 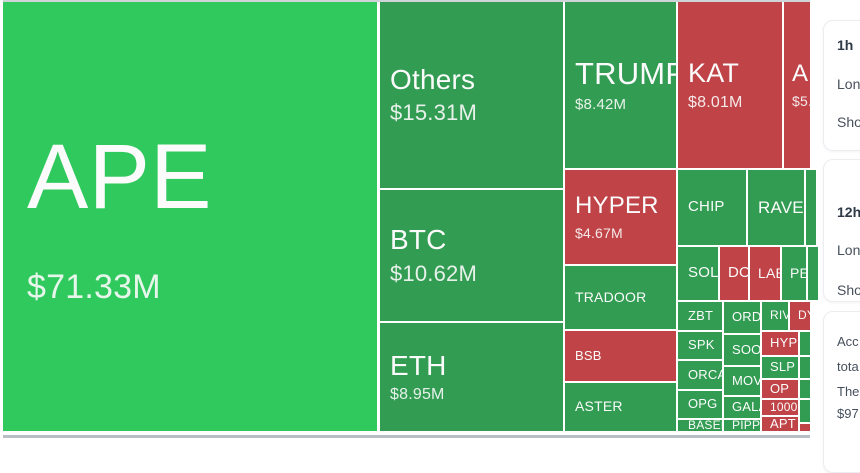 What do you see at coordinates (418, 365) in the screenshot?
I see `cell-symbol: ETH` at bounding box center [418, 365].